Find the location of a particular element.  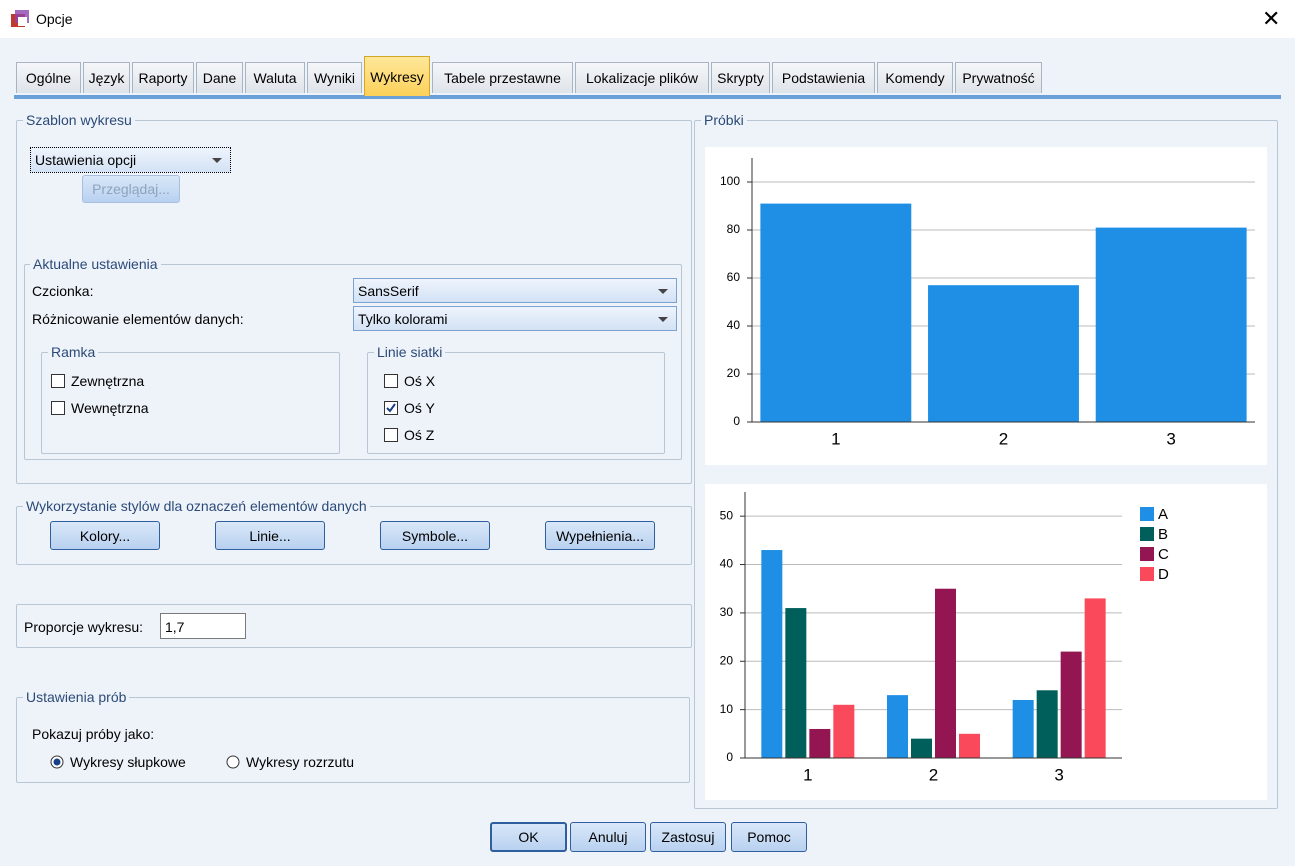

current-group is located at coordinates (353, 362).